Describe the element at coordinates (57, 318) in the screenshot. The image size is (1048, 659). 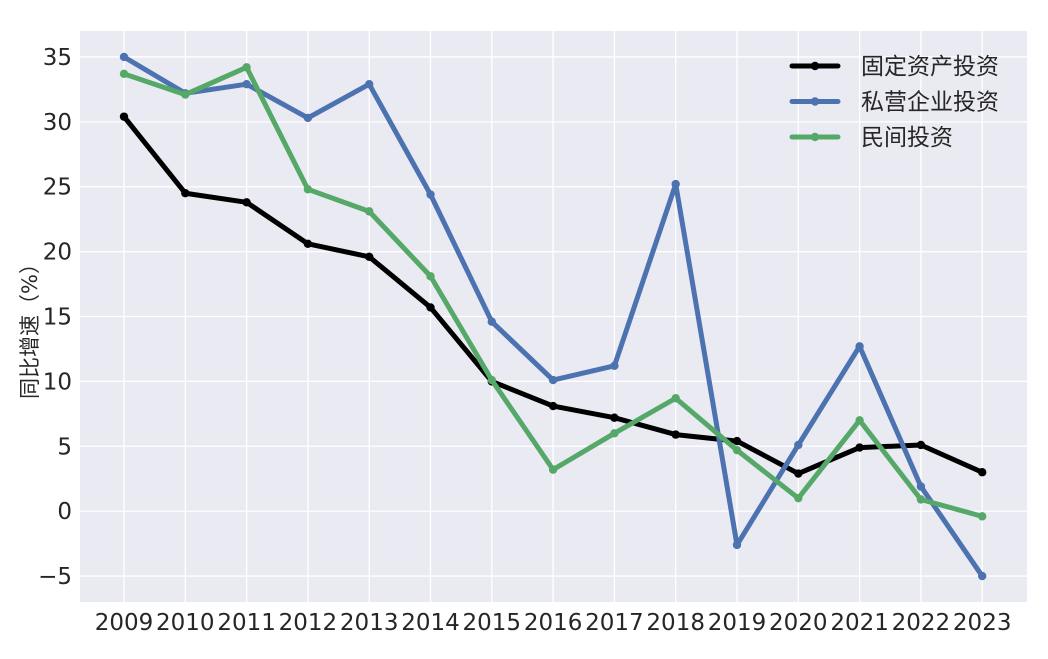
I see `y-tick-label: 15` at that location.